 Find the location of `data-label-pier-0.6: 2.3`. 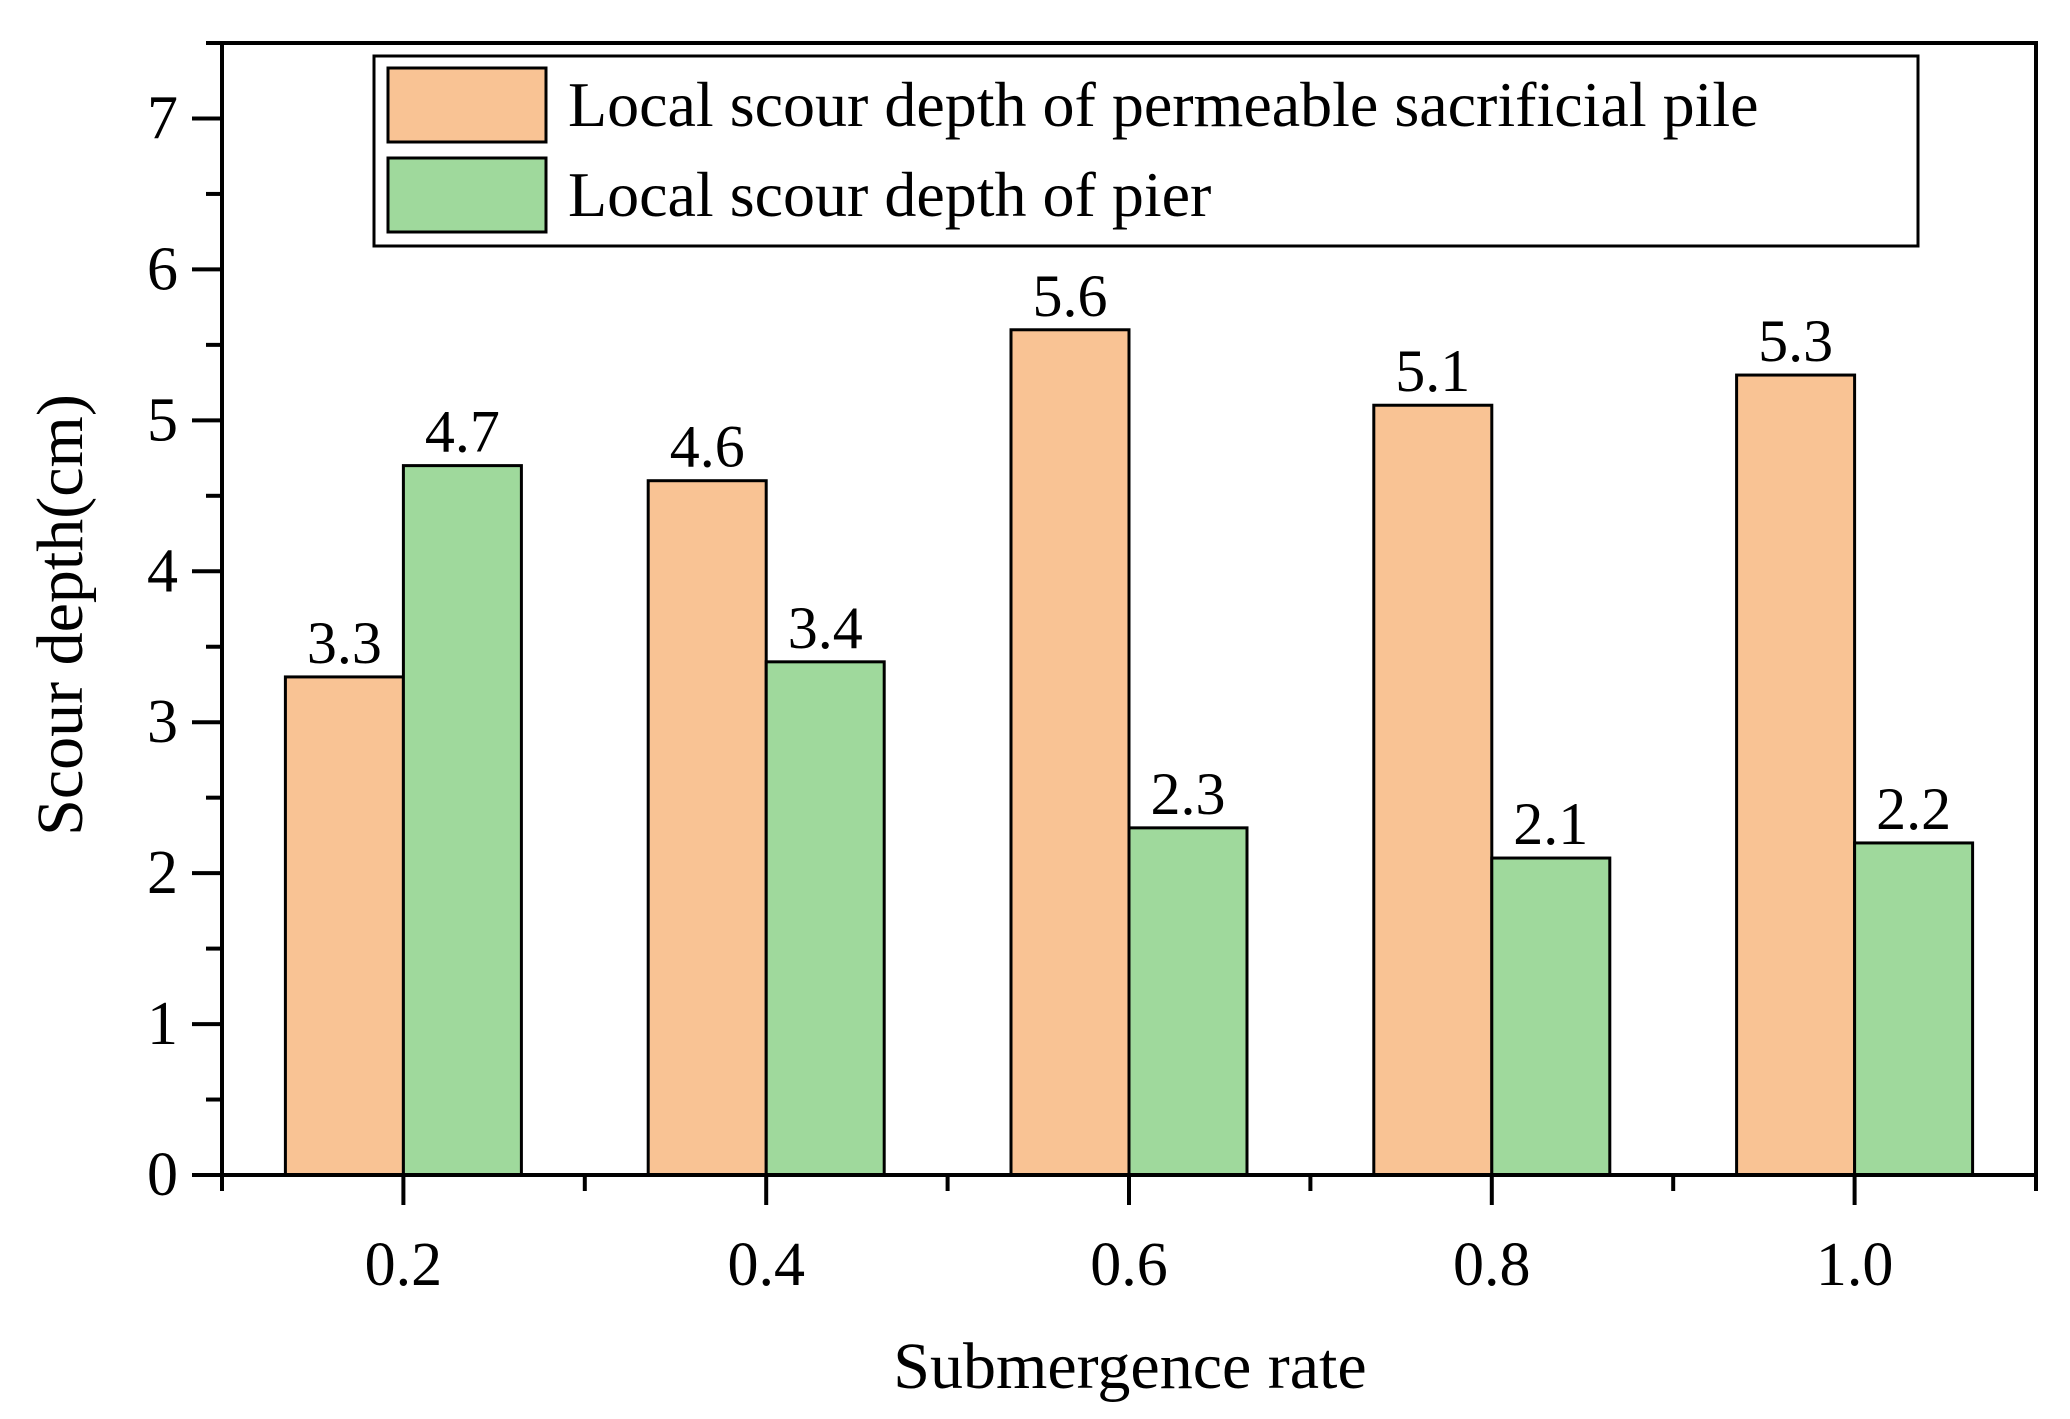

data-label-pier-0.6: 2.3 is located at coordinates (1188, 794).